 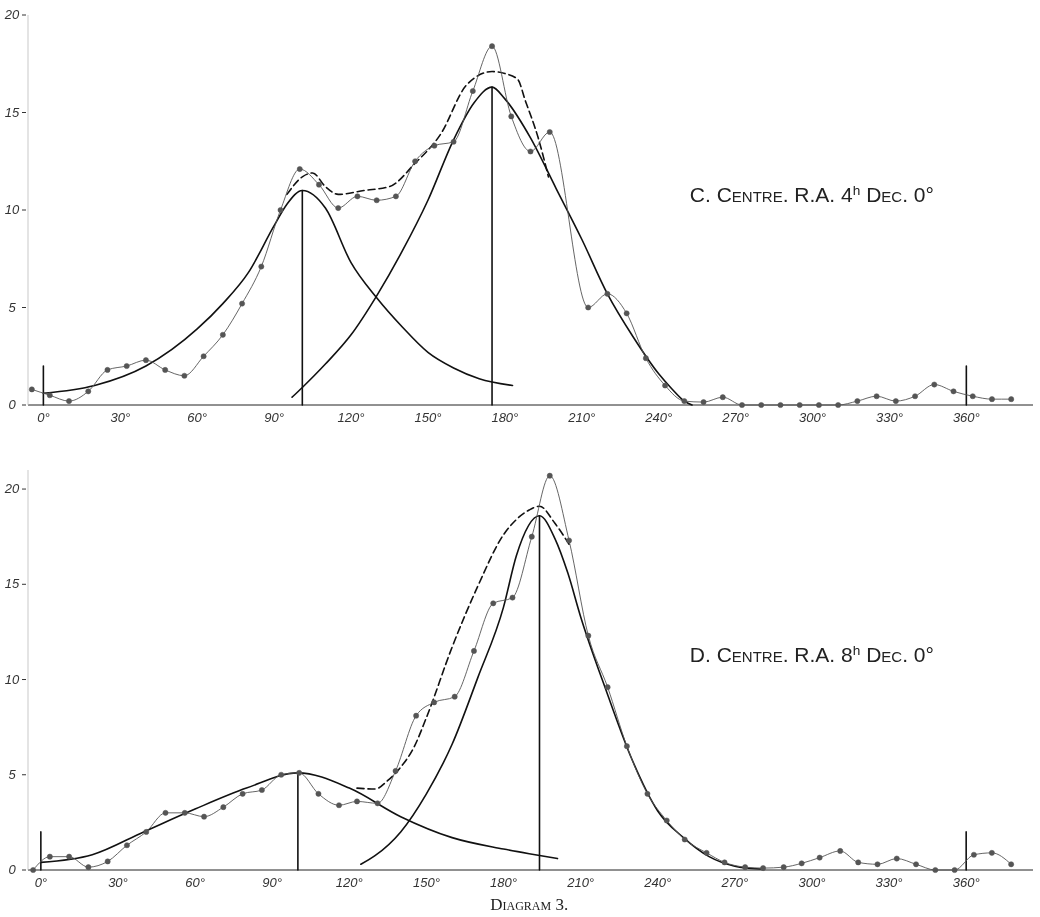 I want to click on text: Diagram 3., so click(x=529, y=904).